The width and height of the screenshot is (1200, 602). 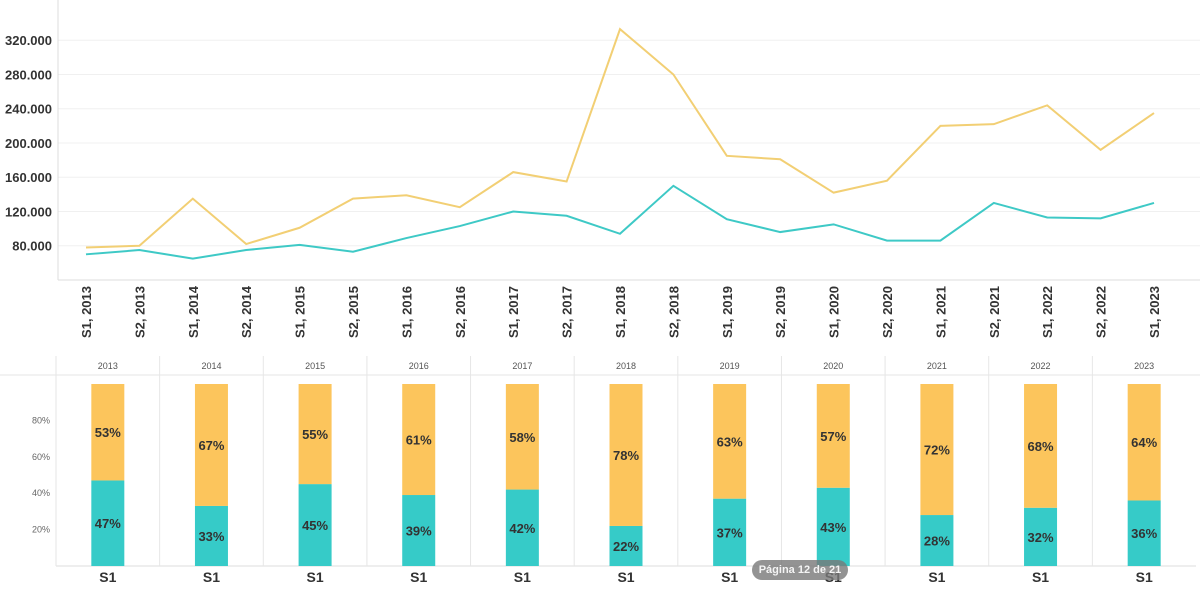 I want to click on data-label: 22%, so click(x=626, y=546).